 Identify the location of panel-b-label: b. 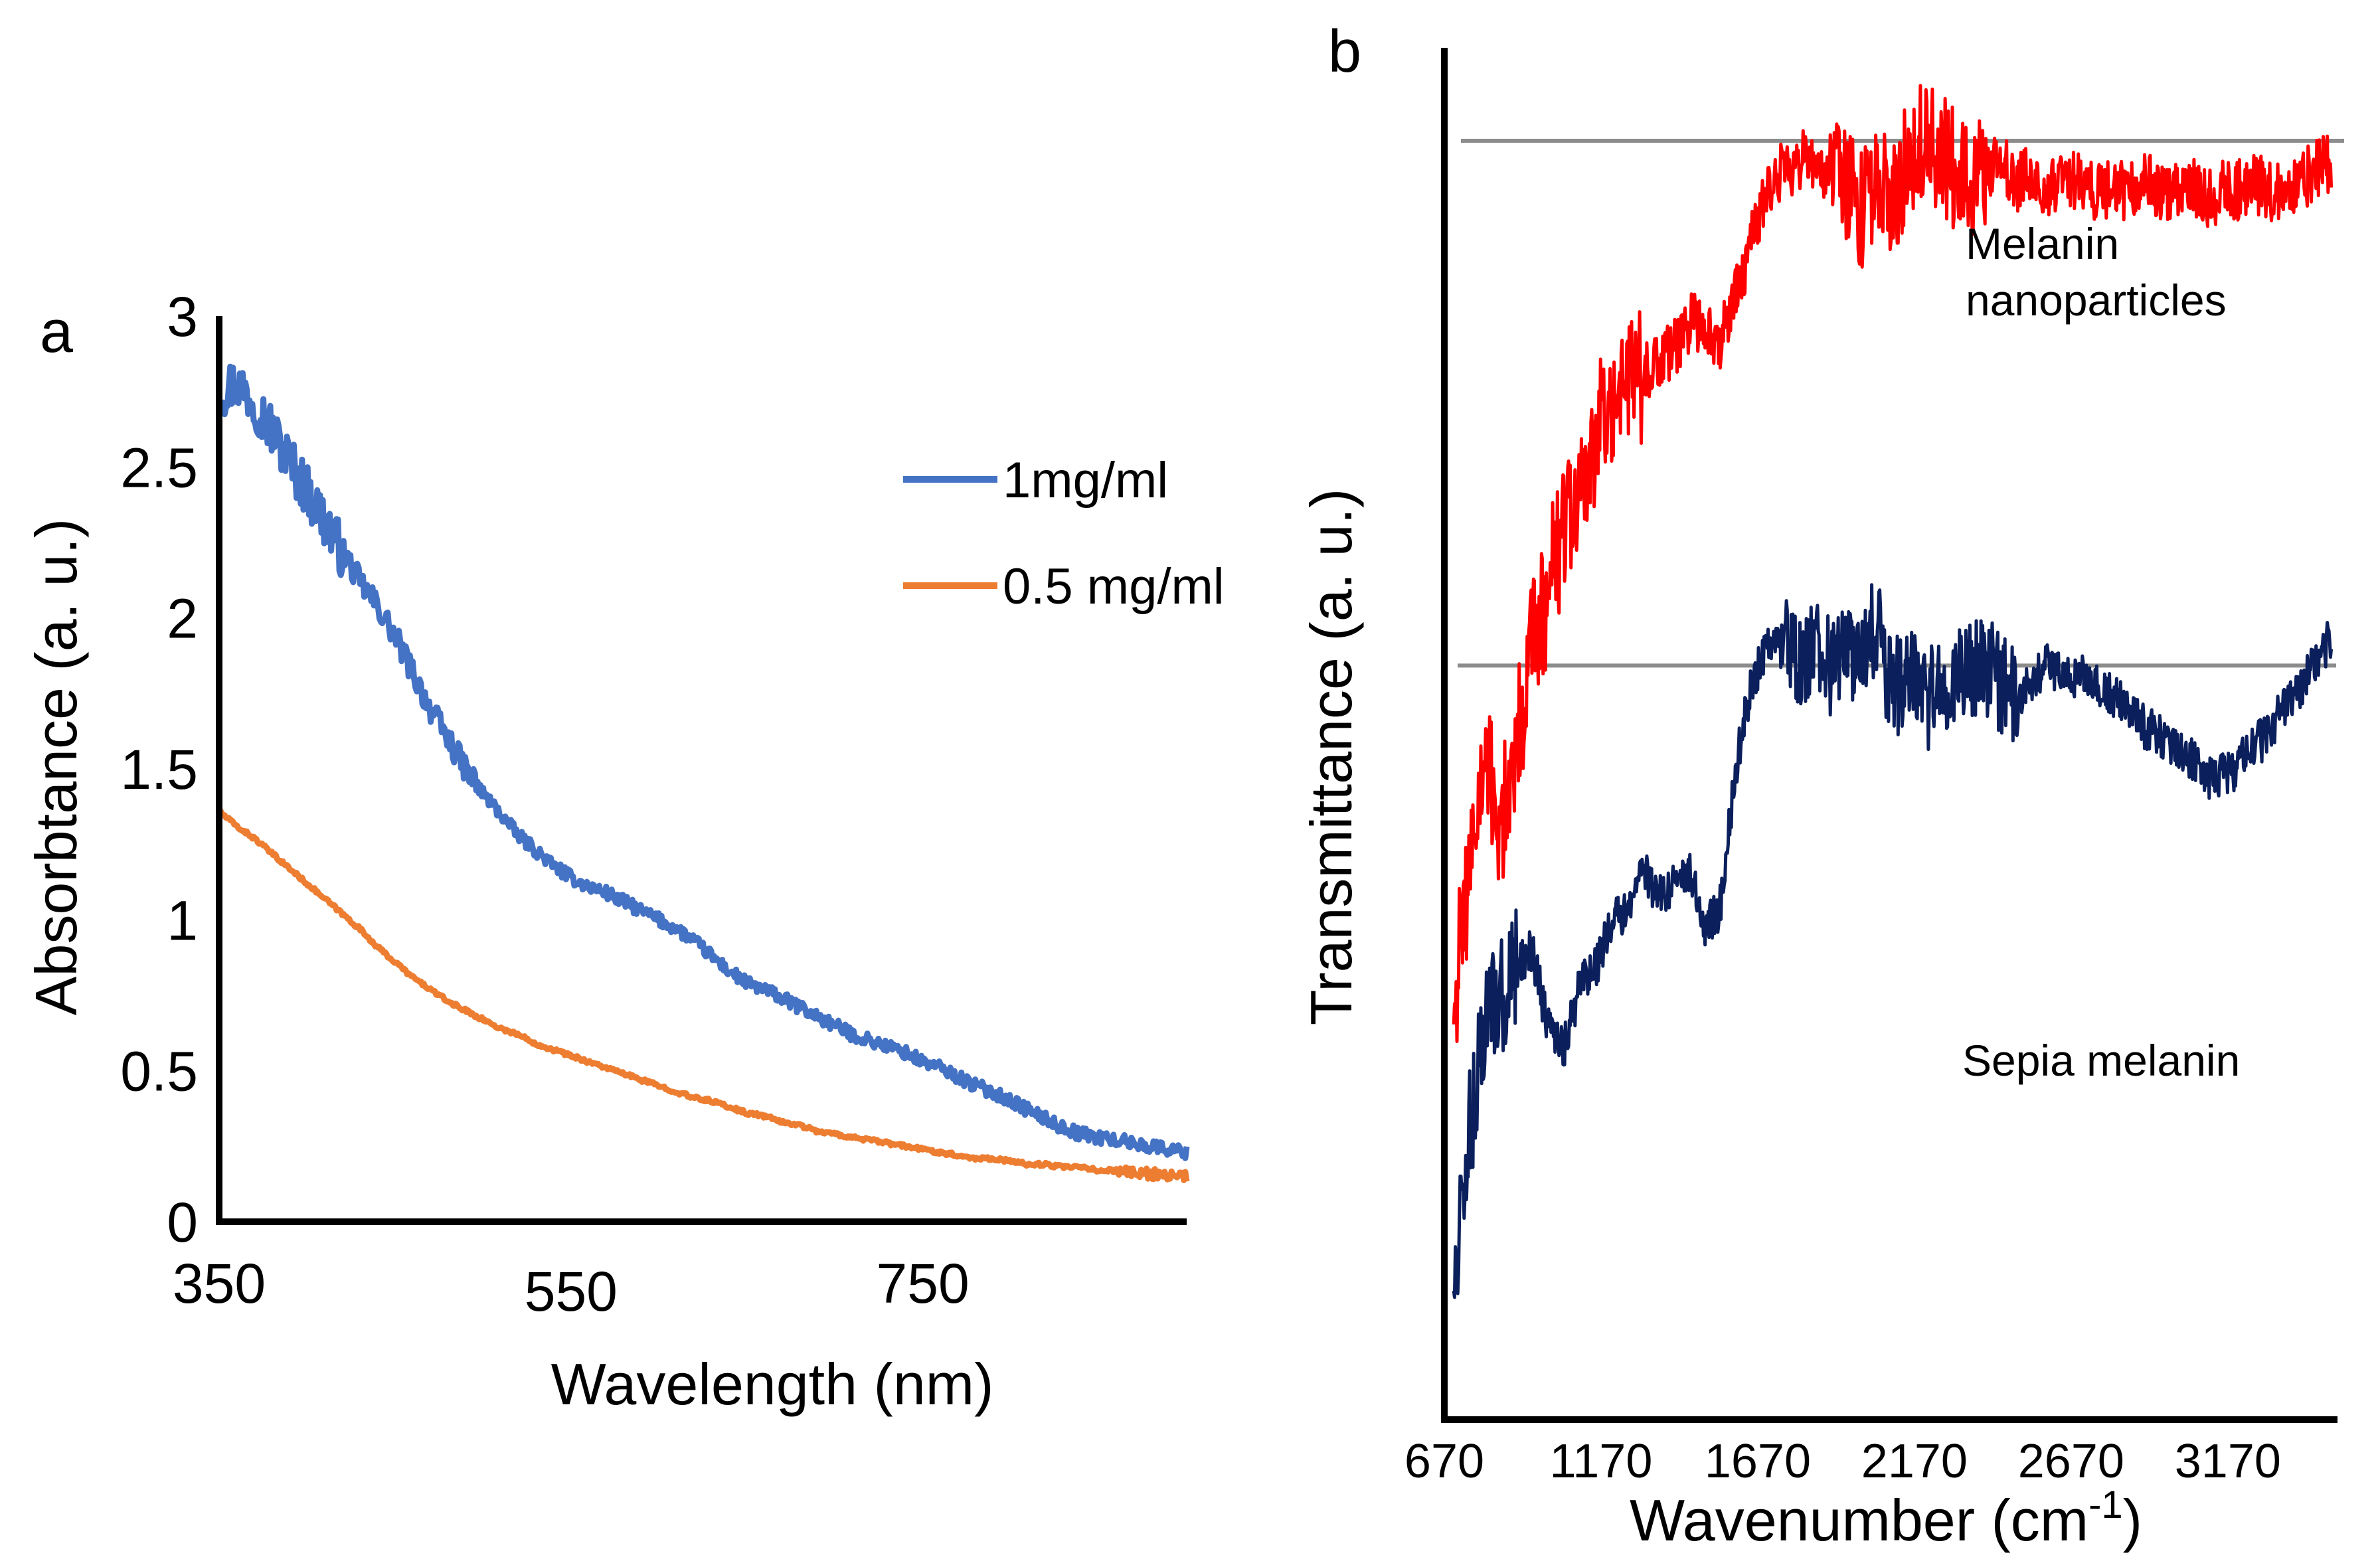
(1344, 52).